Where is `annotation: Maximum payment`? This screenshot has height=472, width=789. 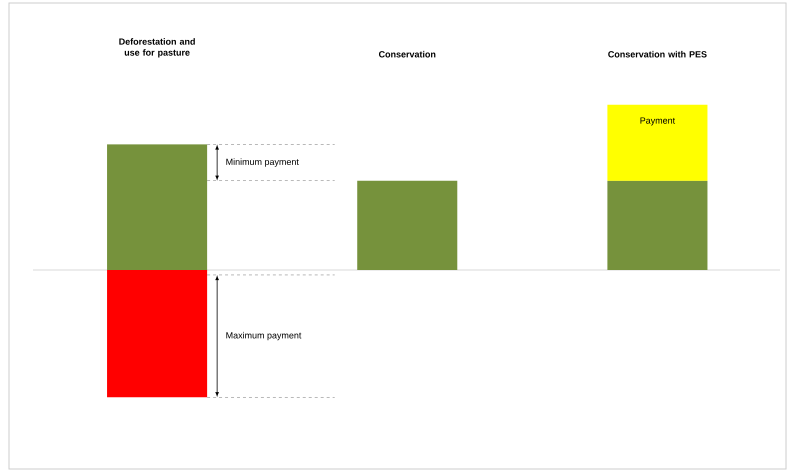
annotation: Maximum payment is located at coordinates (264, 336).